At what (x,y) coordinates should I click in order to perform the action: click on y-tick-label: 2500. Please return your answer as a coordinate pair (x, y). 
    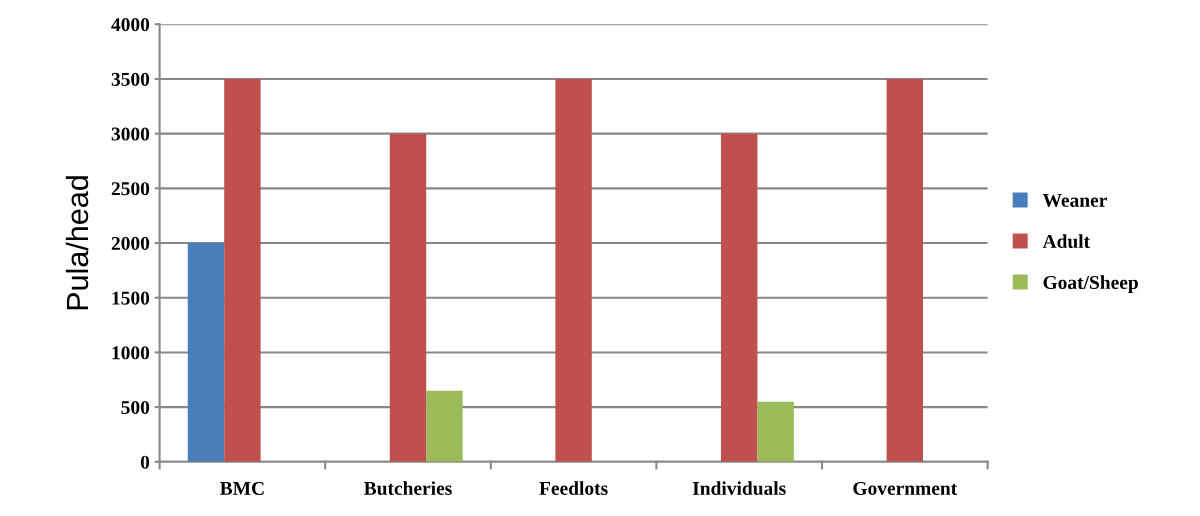
    Looking at the image, I should click on (130, 189).